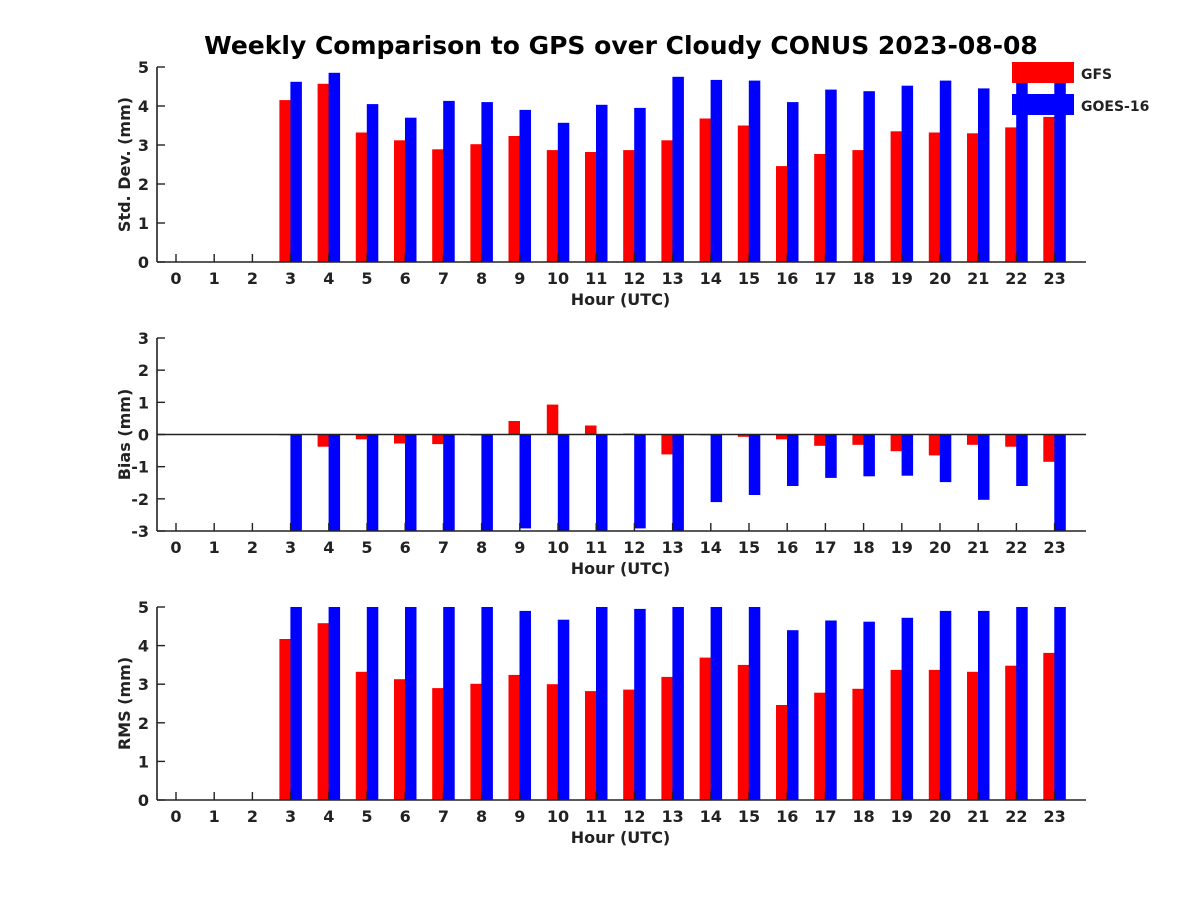 This screenshot has height=900, width=1200. I want to click on x-tick-label: 0, so click(175, 547).